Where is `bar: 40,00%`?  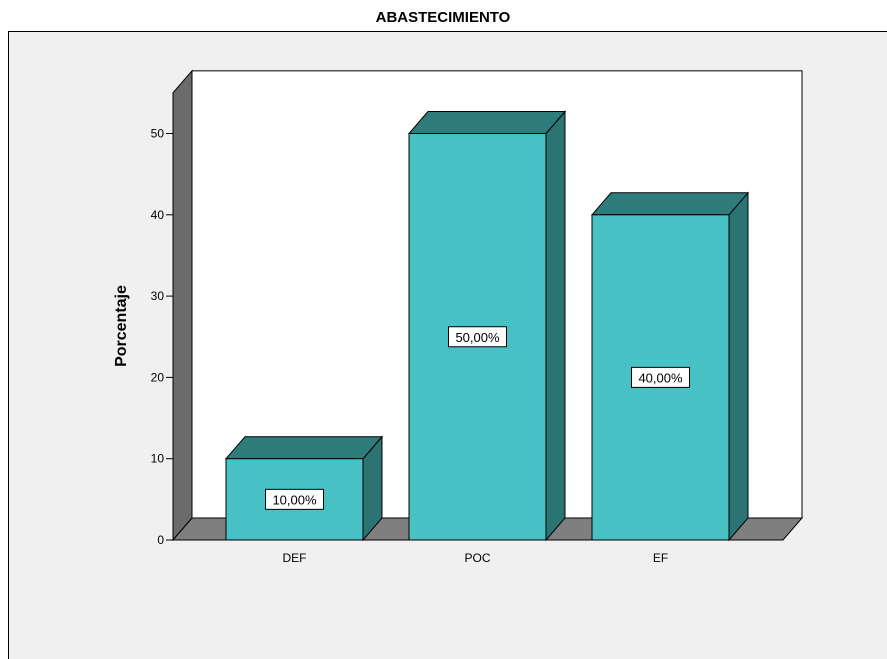
bar: 40,00% is located at coordinates (670, 366).